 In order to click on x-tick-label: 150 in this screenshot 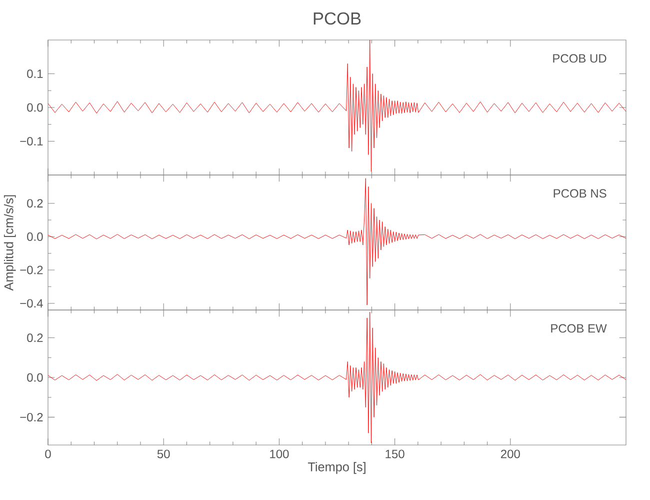, I will do `click(395, 454)`.